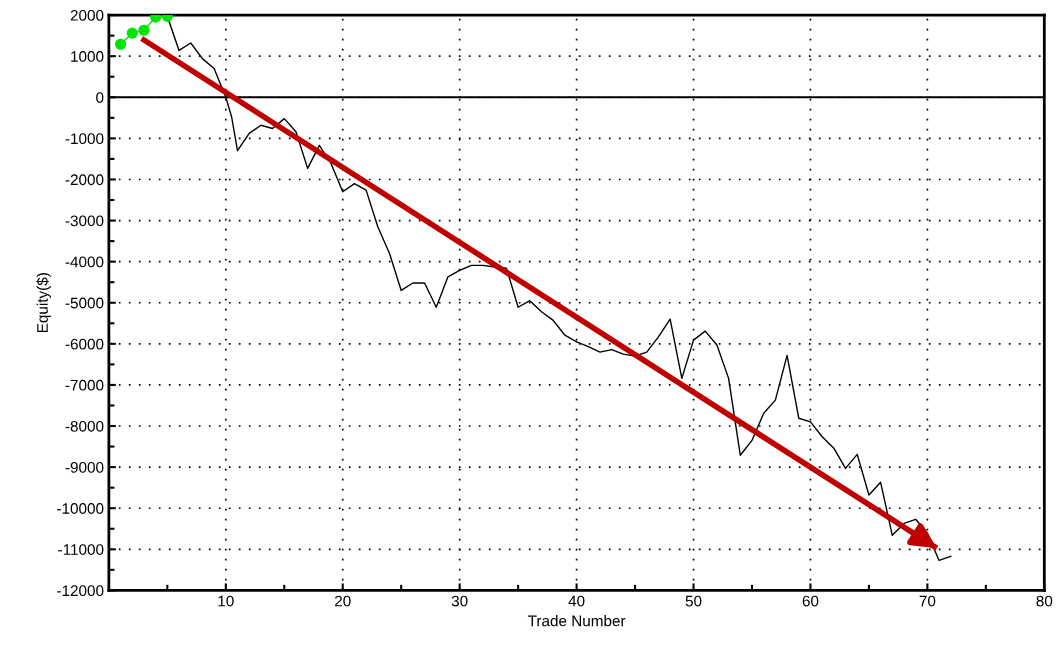  Describe the element at coordinates (80, 508) in the screenshot. I see `y-tick-label: -10000` at that location.